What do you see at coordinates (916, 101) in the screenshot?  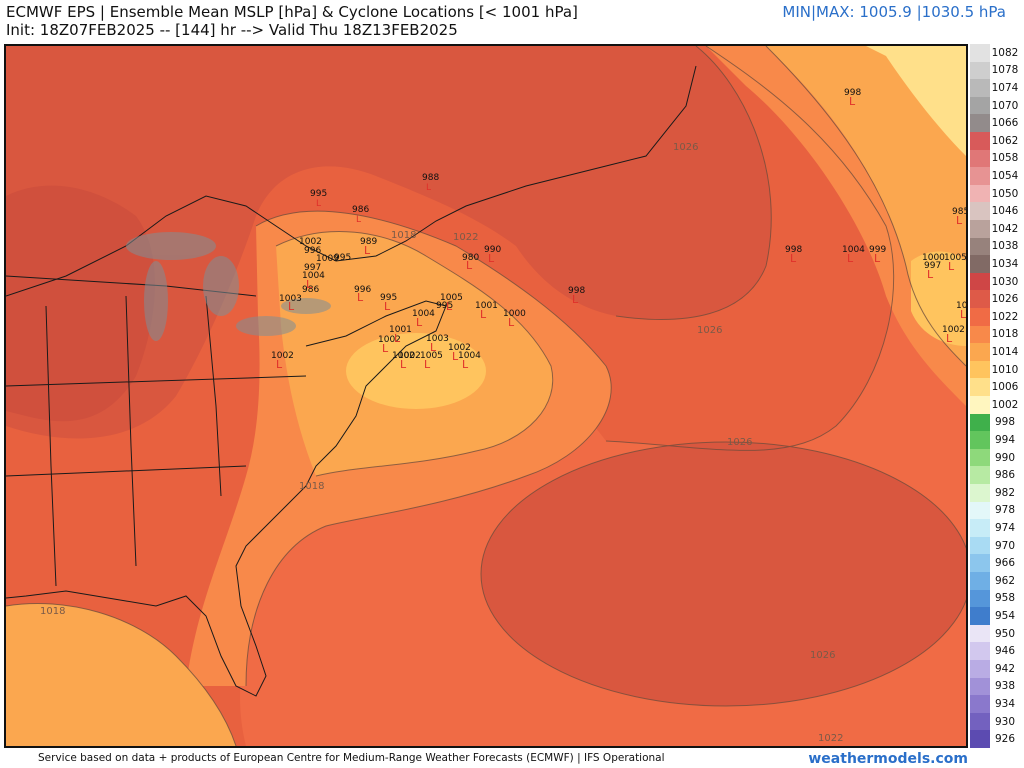 I see `pressure-band-east-core` at bounding box center [916, 101].